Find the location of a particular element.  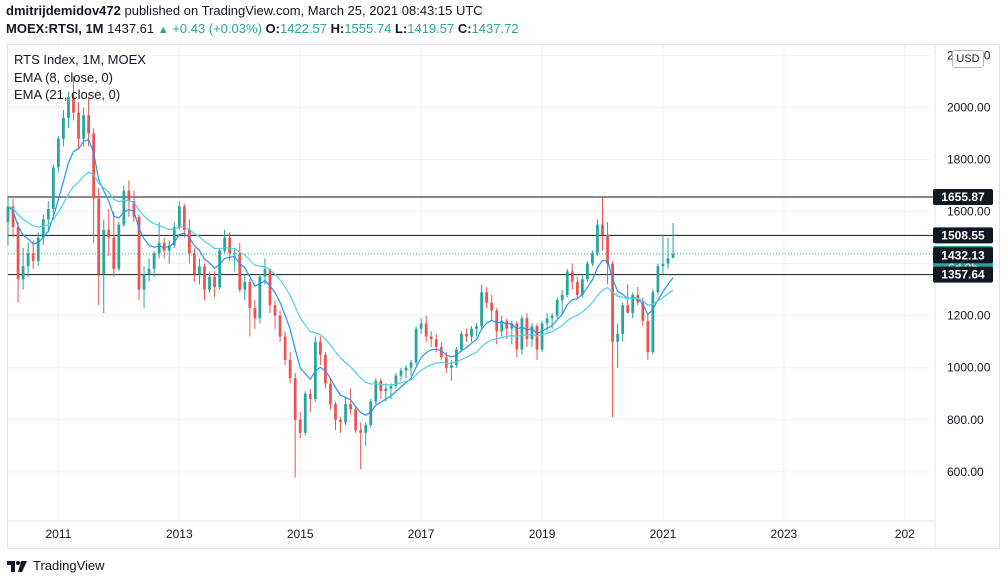

price-label-text: 1357.64 is located at coordinates (963, 275).